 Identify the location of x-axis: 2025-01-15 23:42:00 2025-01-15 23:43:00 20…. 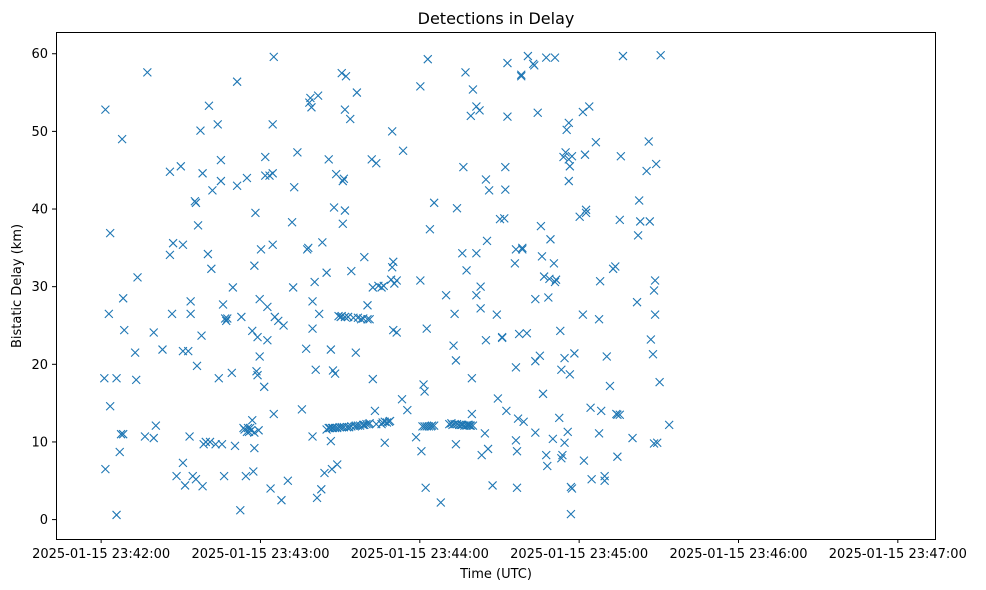
(499, 550).